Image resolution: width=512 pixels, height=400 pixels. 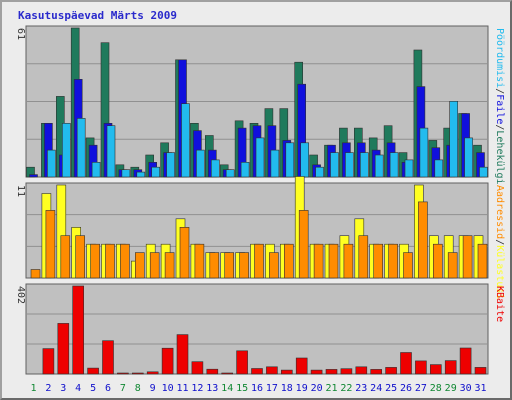 What do you see at coordinates (451, 388) in the screenshot?
I see `x-tick-day-29: 29` at bounding box center [451, 388].